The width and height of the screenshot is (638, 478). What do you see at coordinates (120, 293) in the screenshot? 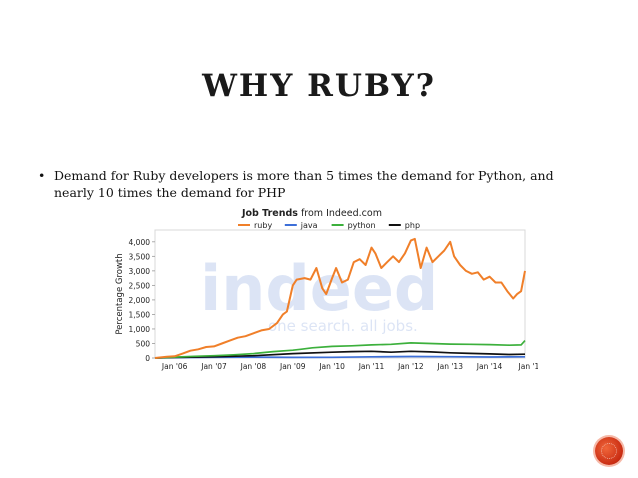
I see `y-axis-label: Percentage Growth` at bounding box center [120, 293].